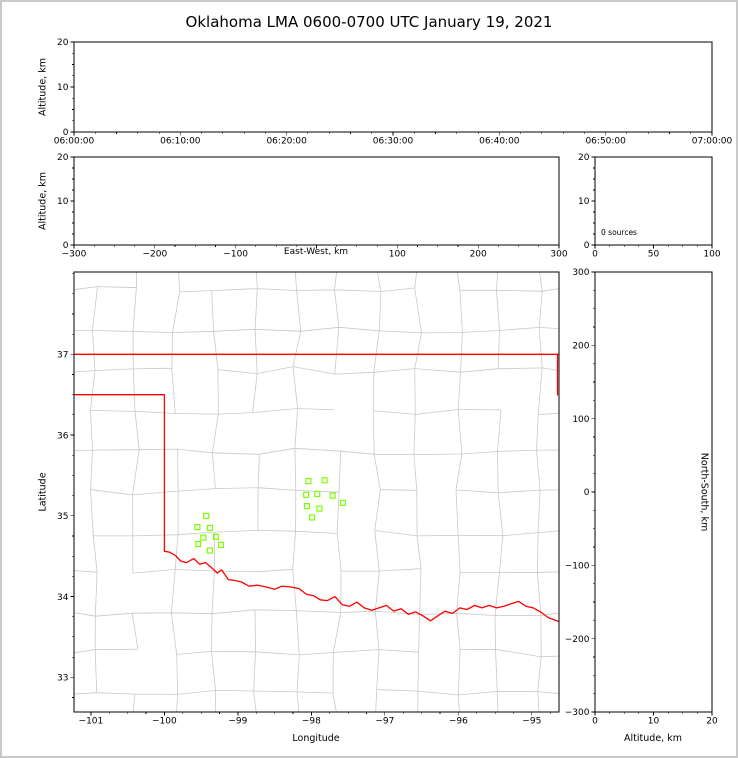 This screenshot has height=758, width=738. Describe the element at coordinates (316, 738) in the screenshot. I see `map-xlabel: Longitude` at that location.